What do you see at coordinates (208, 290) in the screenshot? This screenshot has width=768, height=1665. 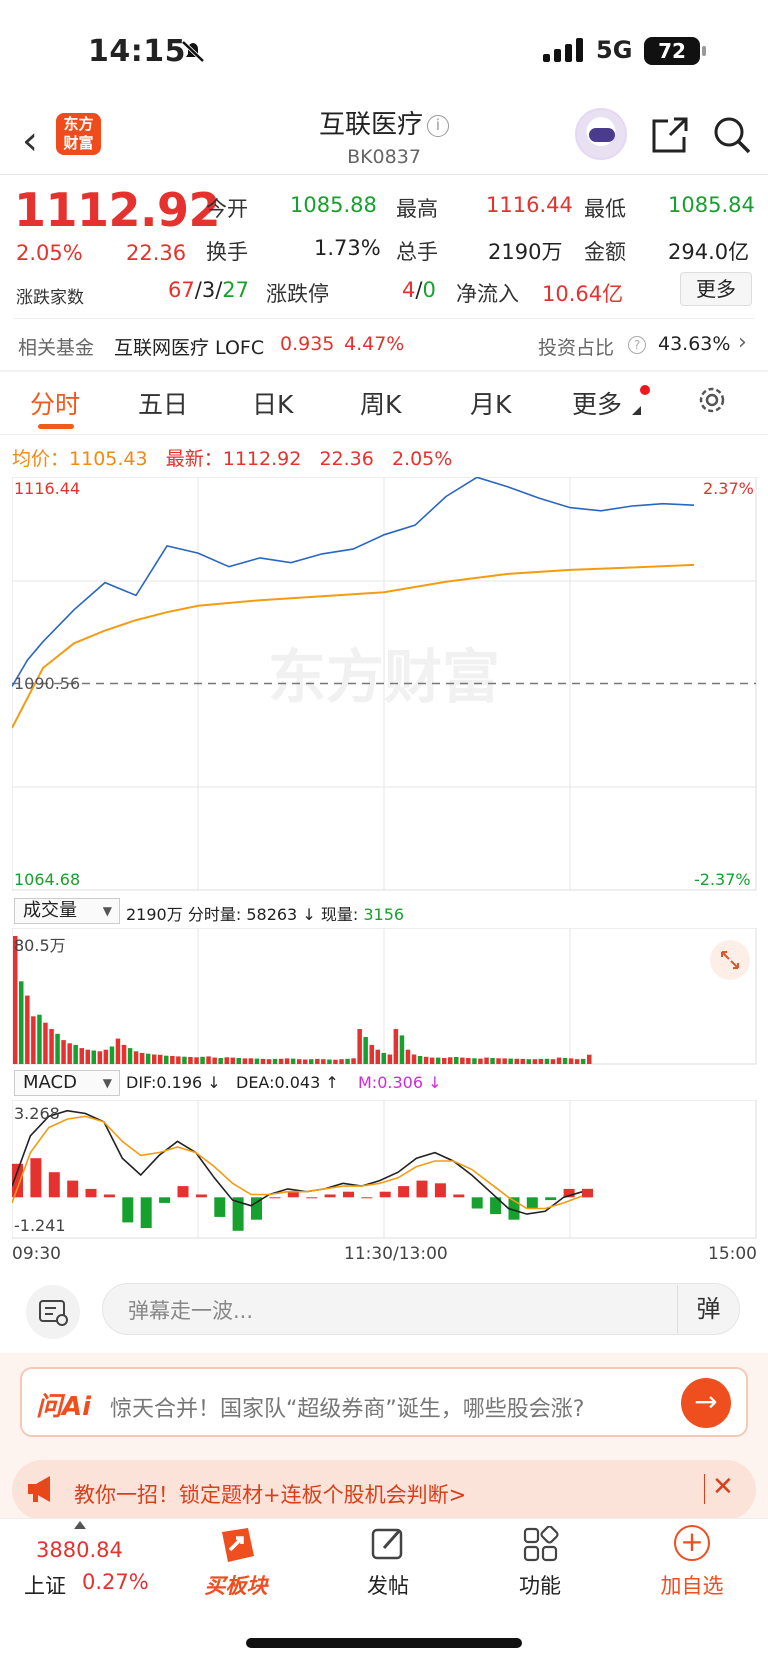 I see `breadth-flat: 3` at bounding box center [208, 290].